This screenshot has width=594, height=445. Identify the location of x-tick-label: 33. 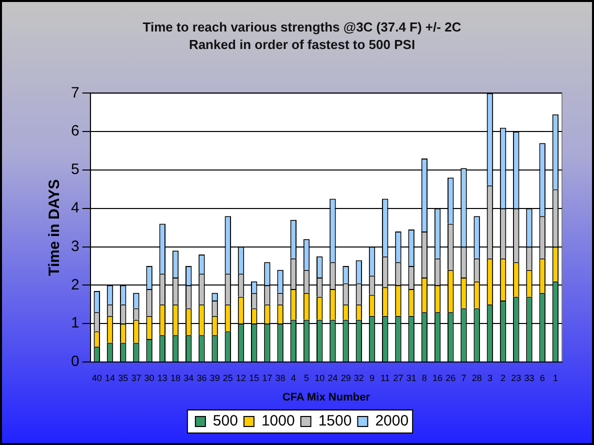
(529, 377).